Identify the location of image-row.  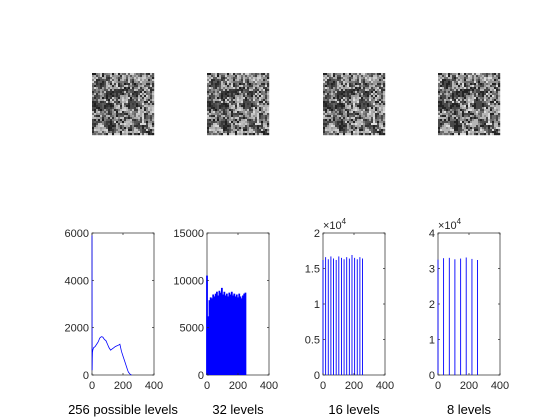
(296, 104).